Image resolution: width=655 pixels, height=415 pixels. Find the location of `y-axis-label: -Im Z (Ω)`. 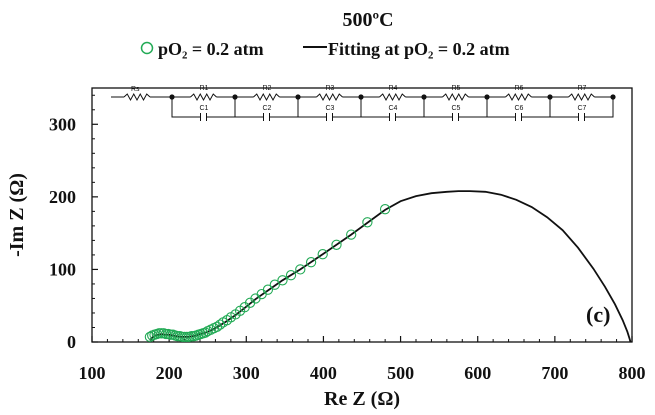

y-axis-label: -Im Z (Ω) is located at coordinates (17, 215).